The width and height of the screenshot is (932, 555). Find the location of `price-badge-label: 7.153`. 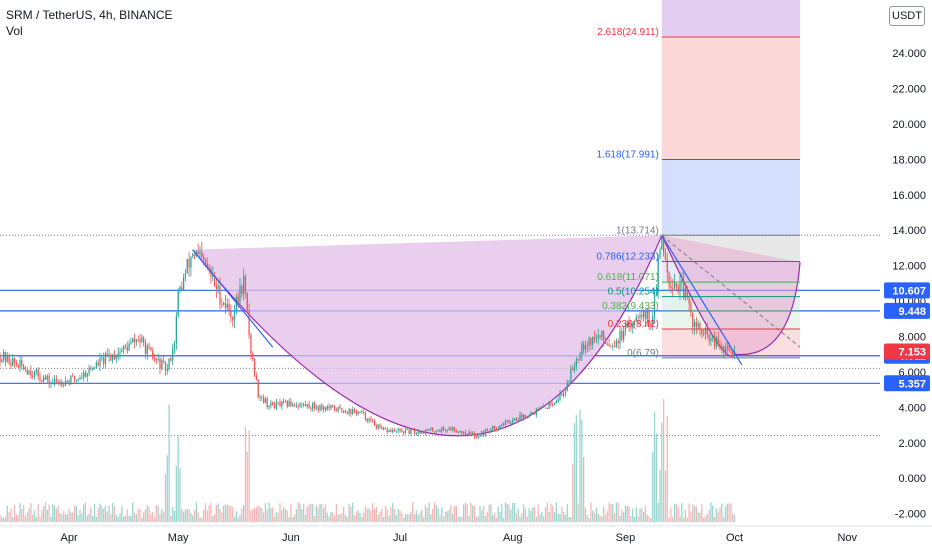

price-badge-label: 7.153 is located at coordinates (912, 352).